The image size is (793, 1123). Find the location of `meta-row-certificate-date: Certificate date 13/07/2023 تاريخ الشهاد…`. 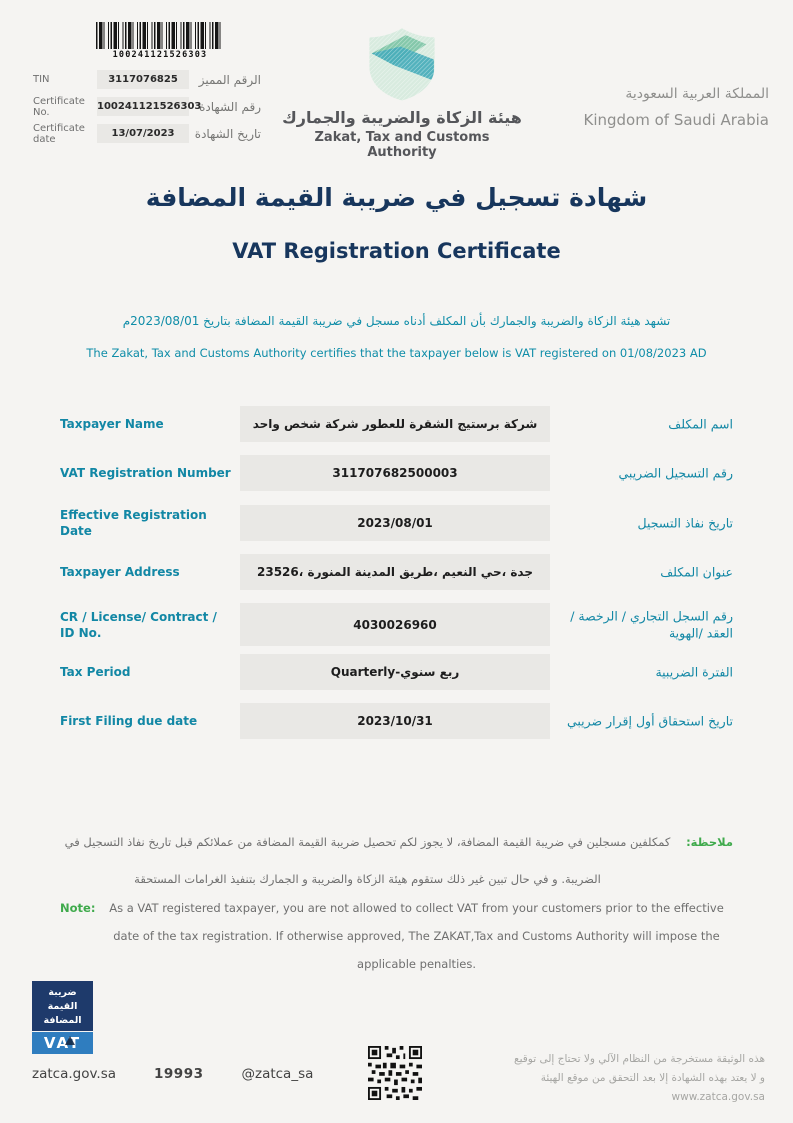

meta-row-certificate-date: Certificate date 13/07/2023 تاريخ الشهاد… is located at coordinates (147, 133).